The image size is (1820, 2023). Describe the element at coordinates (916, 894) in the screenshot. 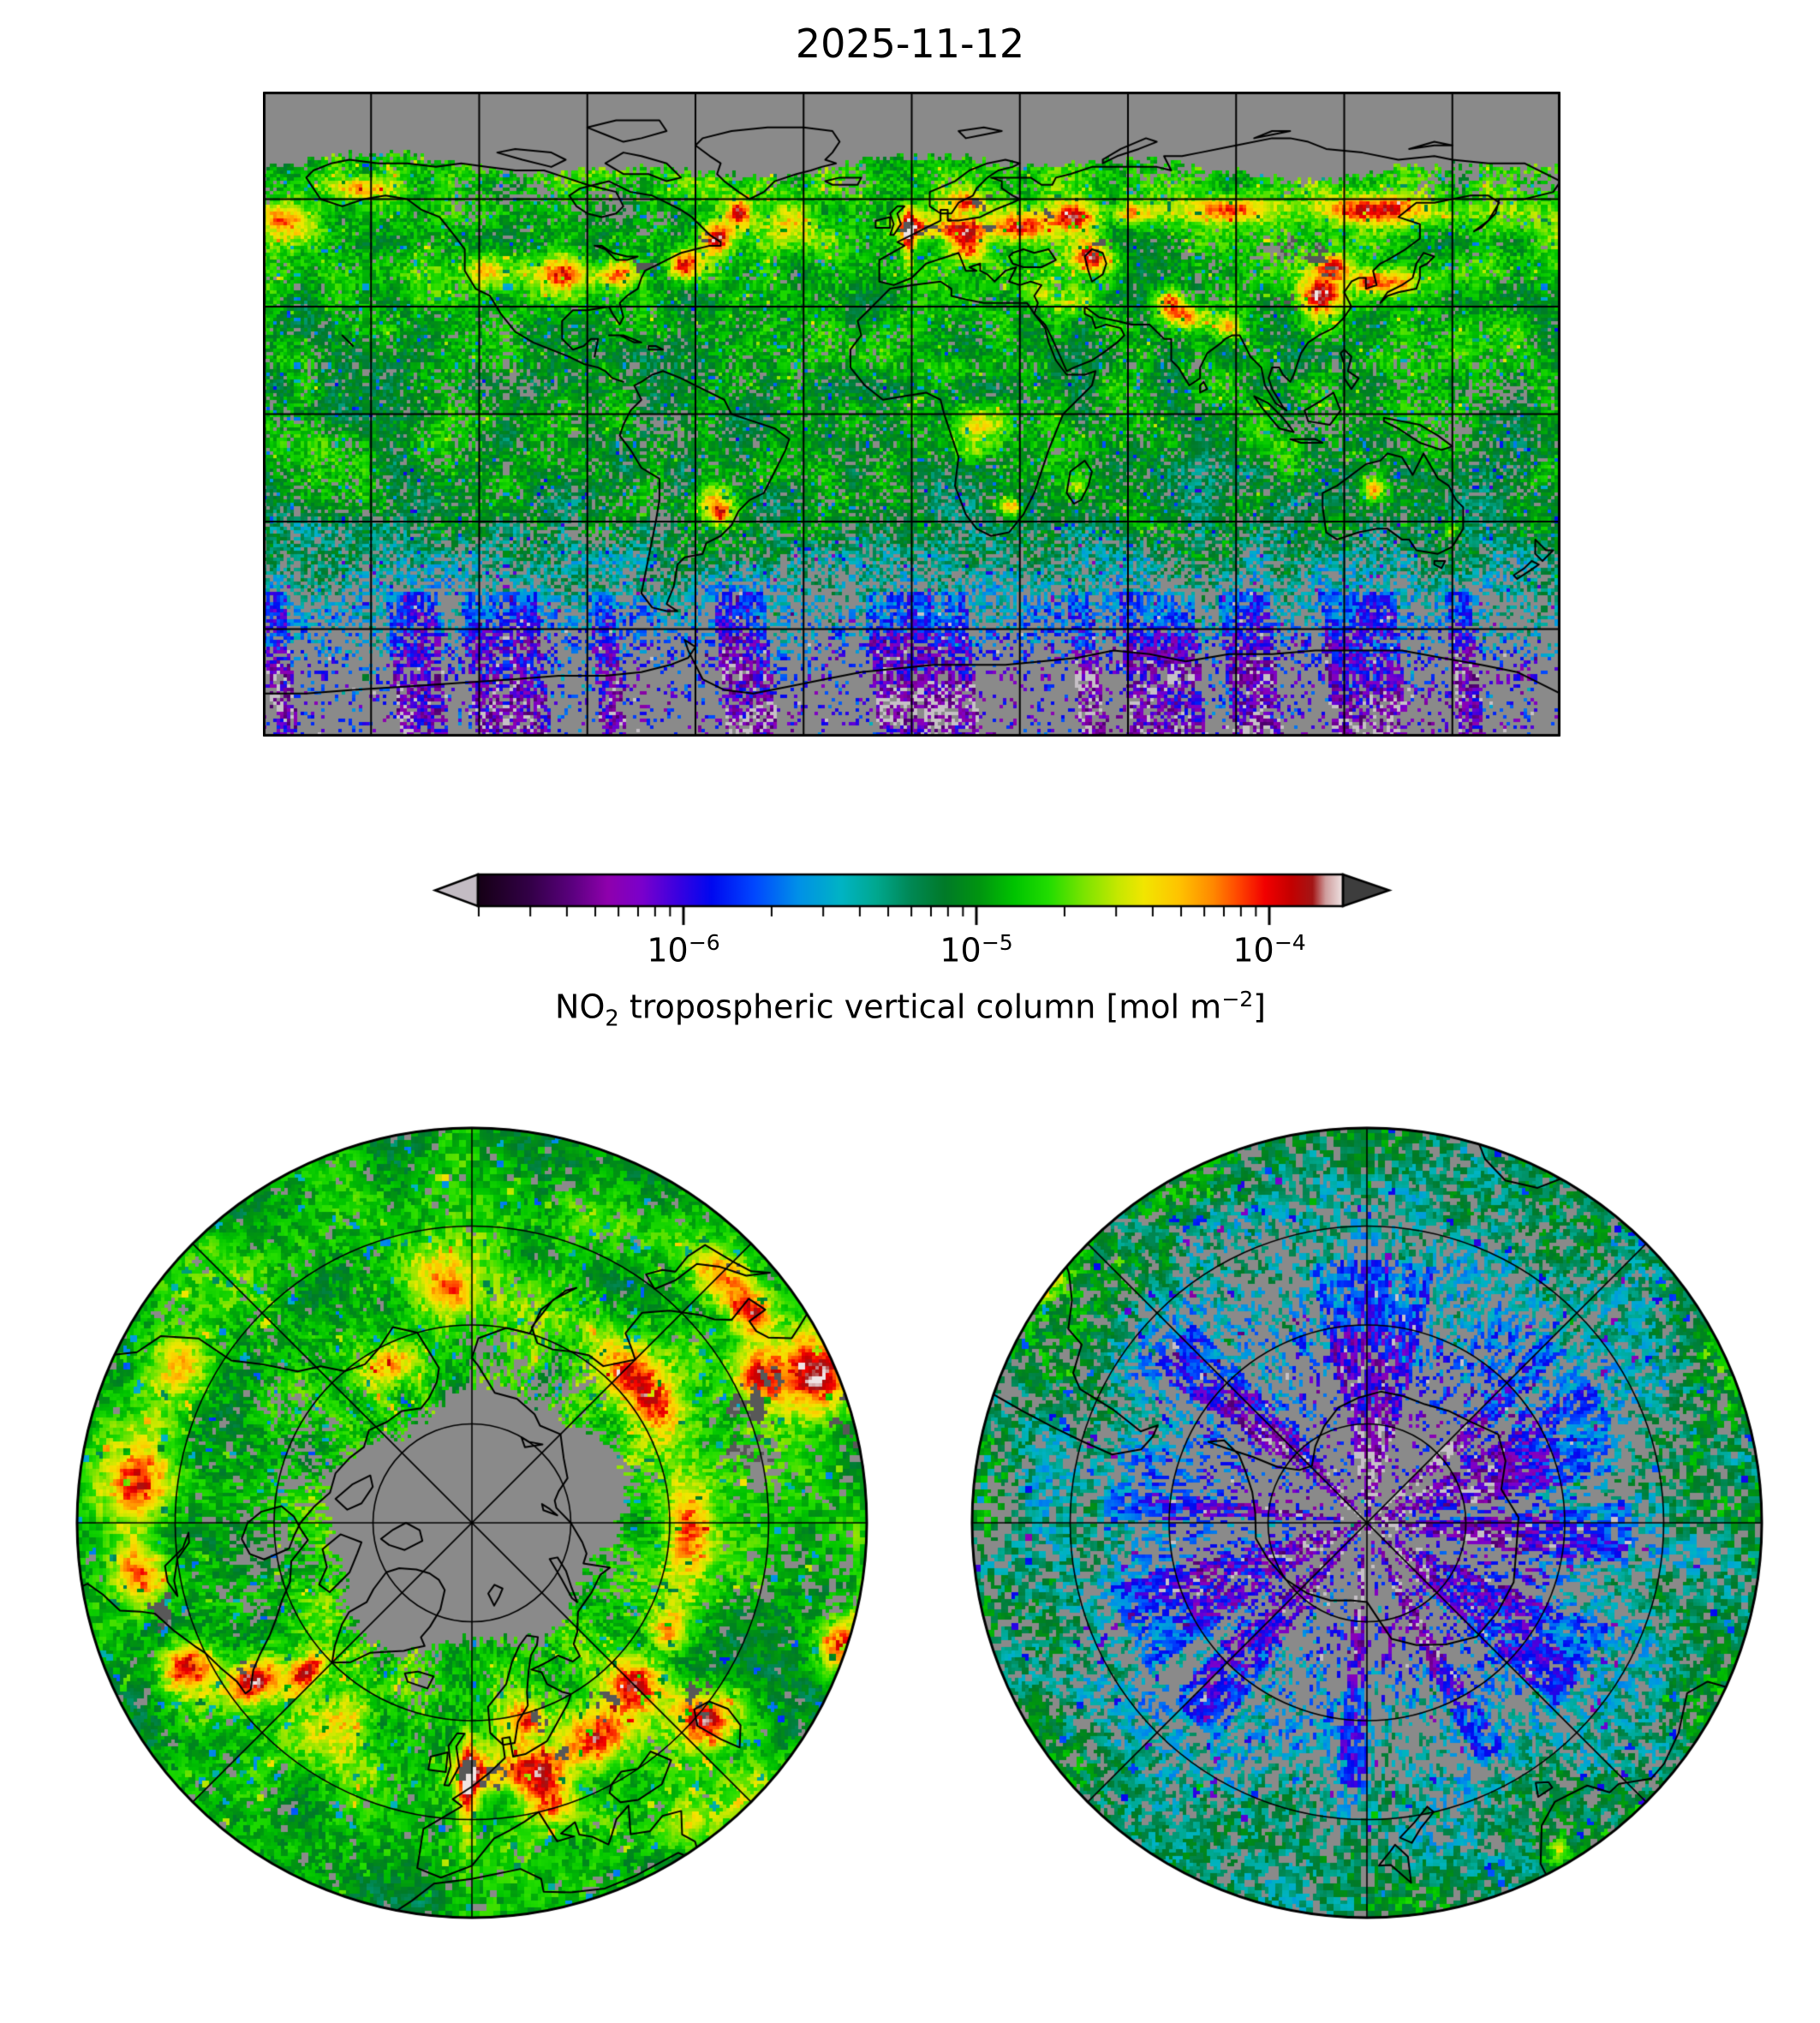

I see `colorbar` at that location.